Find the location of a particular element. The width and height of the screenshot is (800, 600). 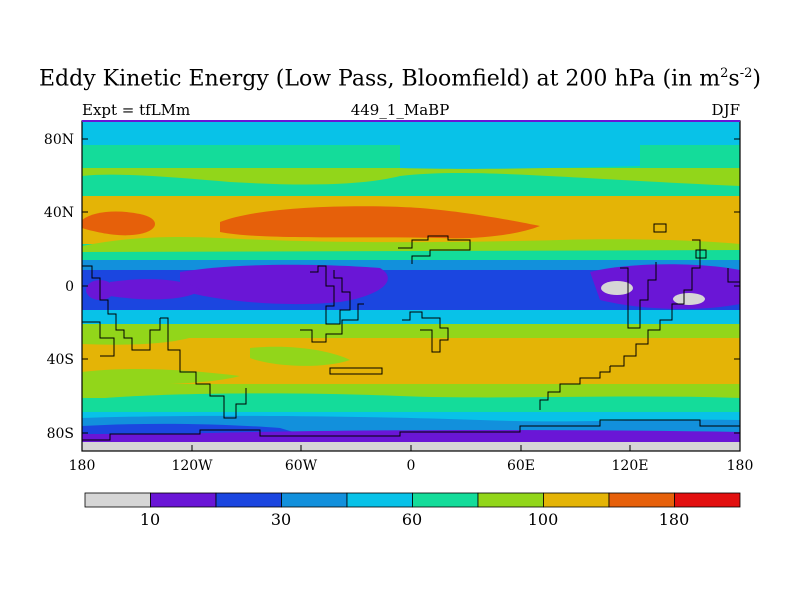

colorbar-label: 10 is located at coordinates (150, 519).